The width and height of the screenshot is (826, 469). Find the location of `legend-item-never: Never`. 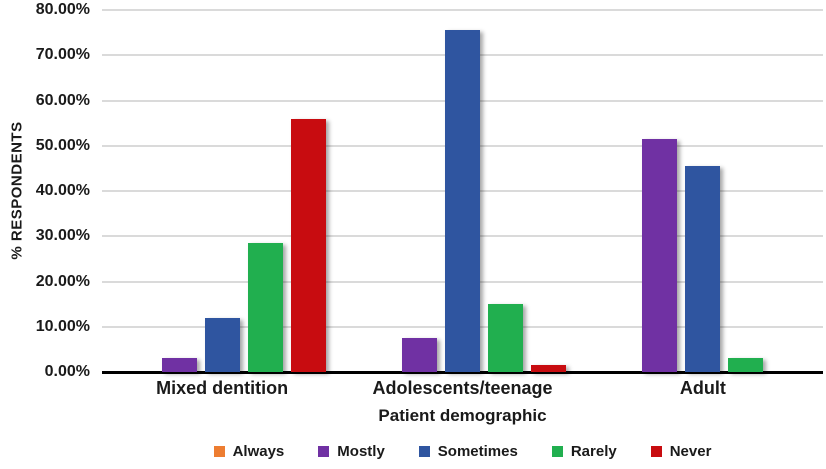

legend-item-never: Never is located at coordinates (681, 451).